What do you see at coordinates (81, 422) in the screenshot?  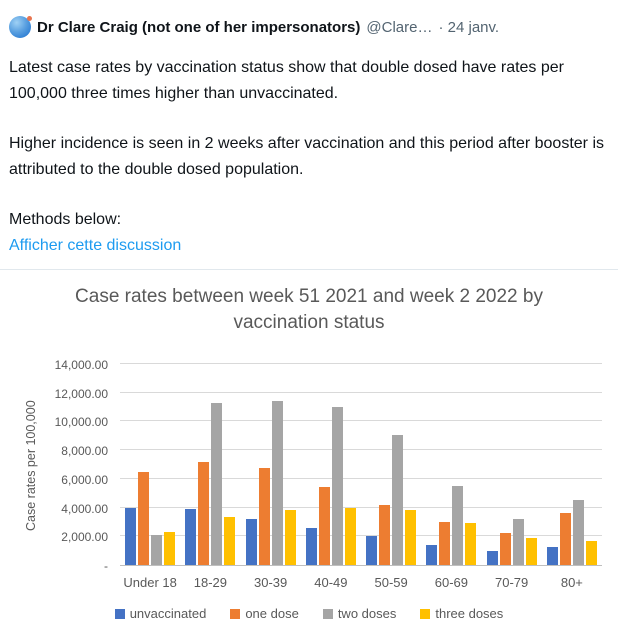 I see `y-axis-tick: 10,000.00` at bounding box center [81, 422].